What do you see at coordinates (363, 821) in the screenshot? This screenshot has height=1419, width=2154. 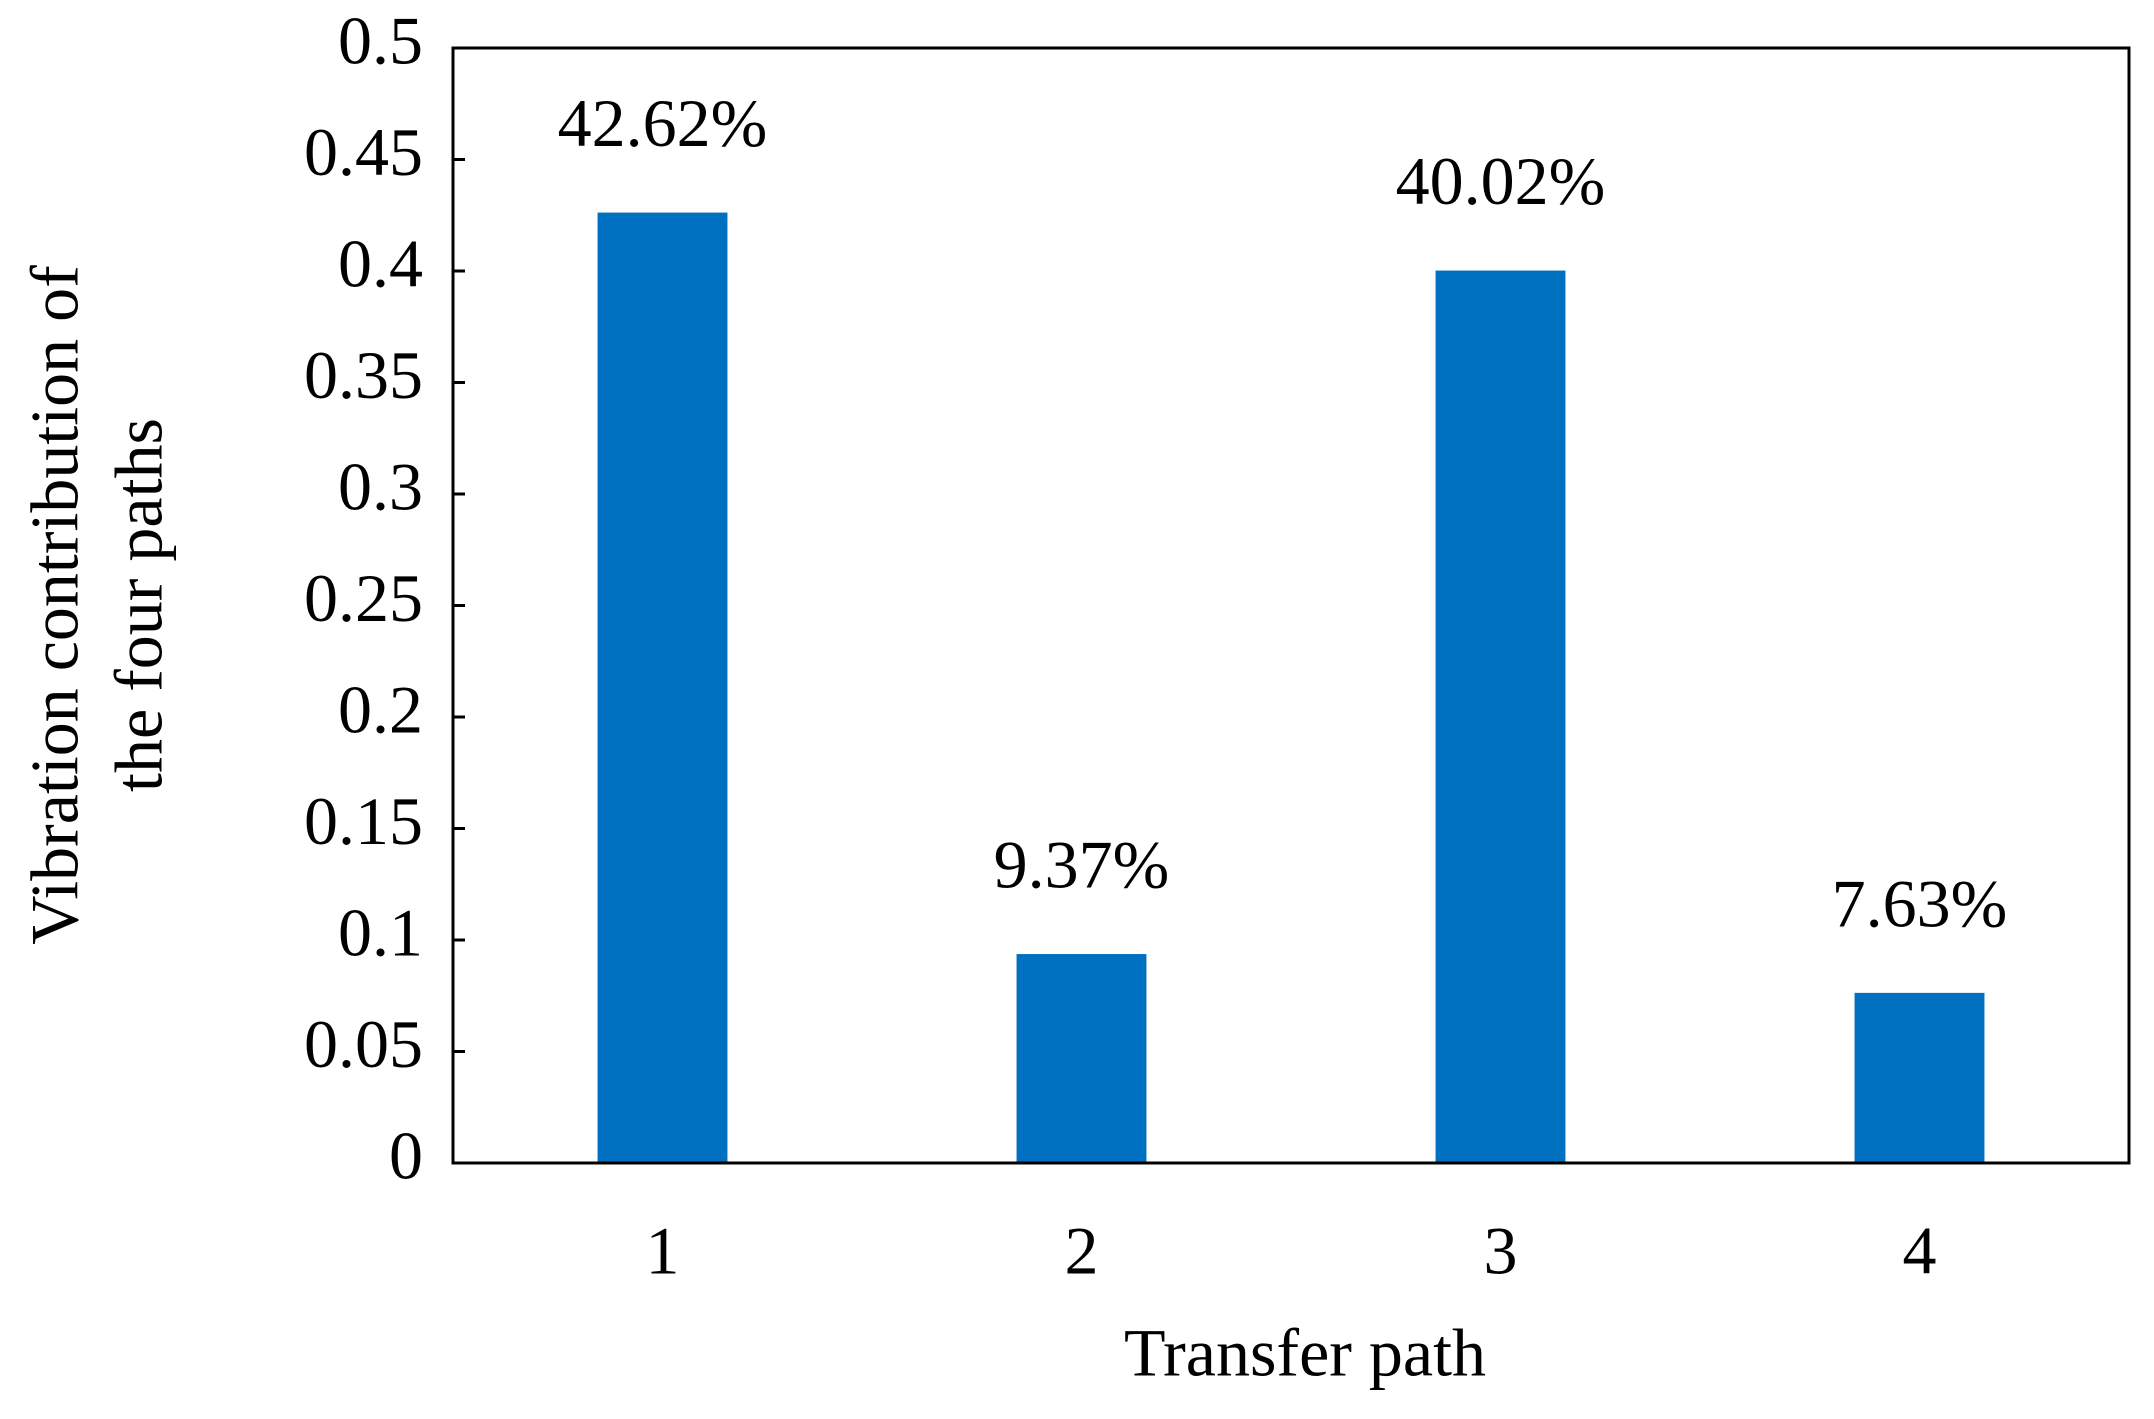 I see `y-tick-label: 0.15` at bounding box center [363, 821].